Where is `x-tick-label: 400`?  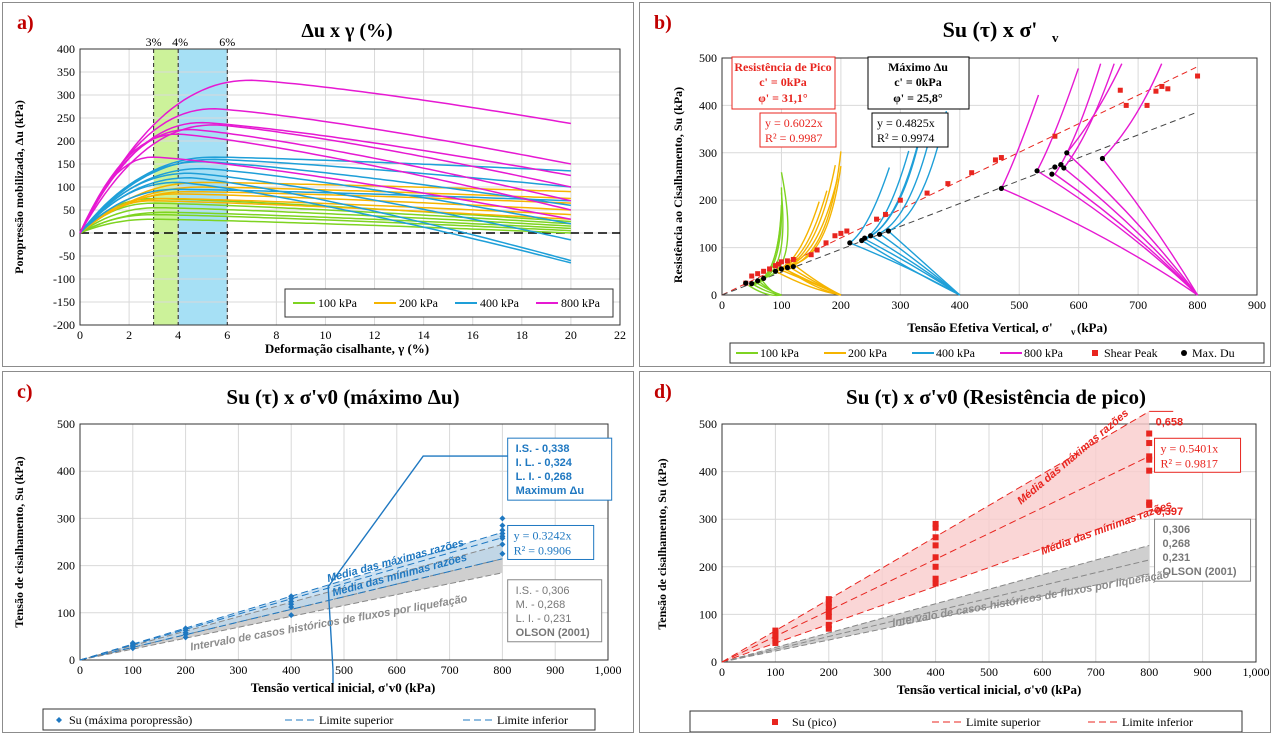 x-tick-label: 400 is located at coordinates (960, 305).